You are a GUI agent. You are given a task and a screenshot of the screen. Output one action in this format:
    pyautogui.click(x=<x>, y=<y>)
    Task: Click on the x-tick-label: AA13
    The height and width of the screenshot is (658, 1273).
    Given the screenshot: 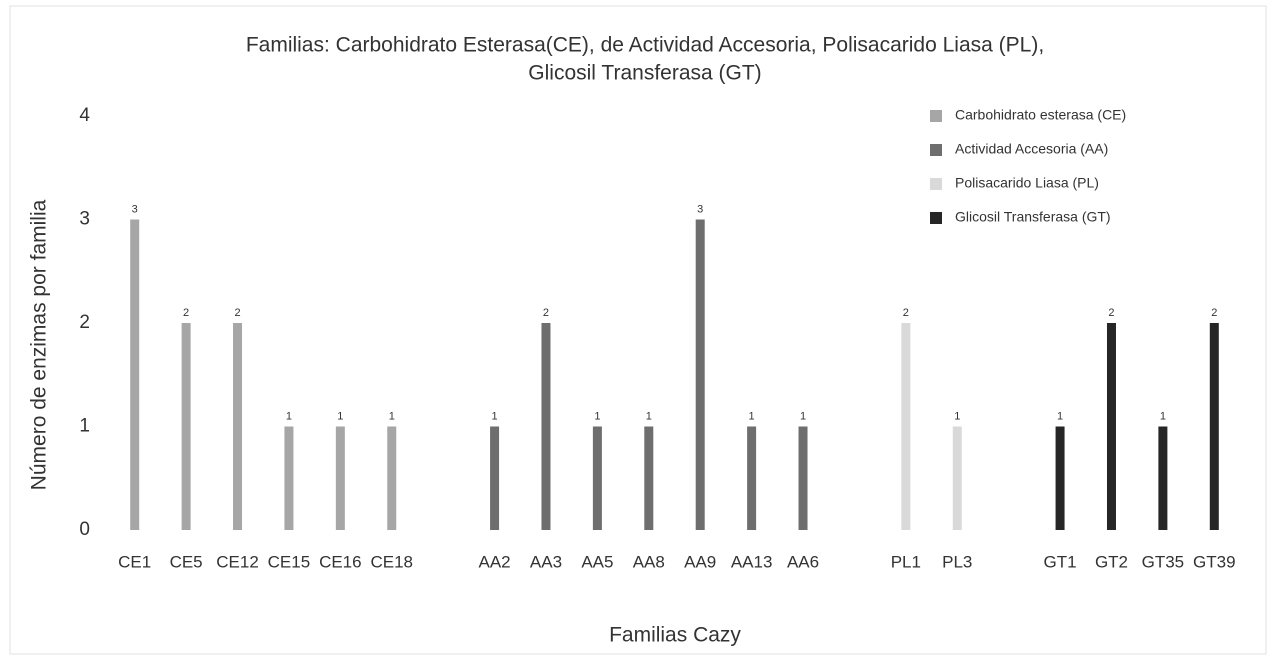 What is the action you would take?
    pyautogui.click(x=752, y=561)
    